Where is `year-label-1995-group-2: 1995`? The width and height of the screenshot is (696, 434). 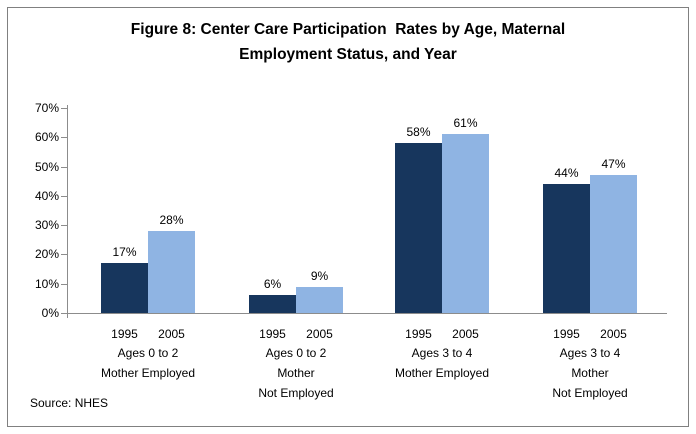 year-label-1995-group-2: 1995 is located at coordinates (272, 334).